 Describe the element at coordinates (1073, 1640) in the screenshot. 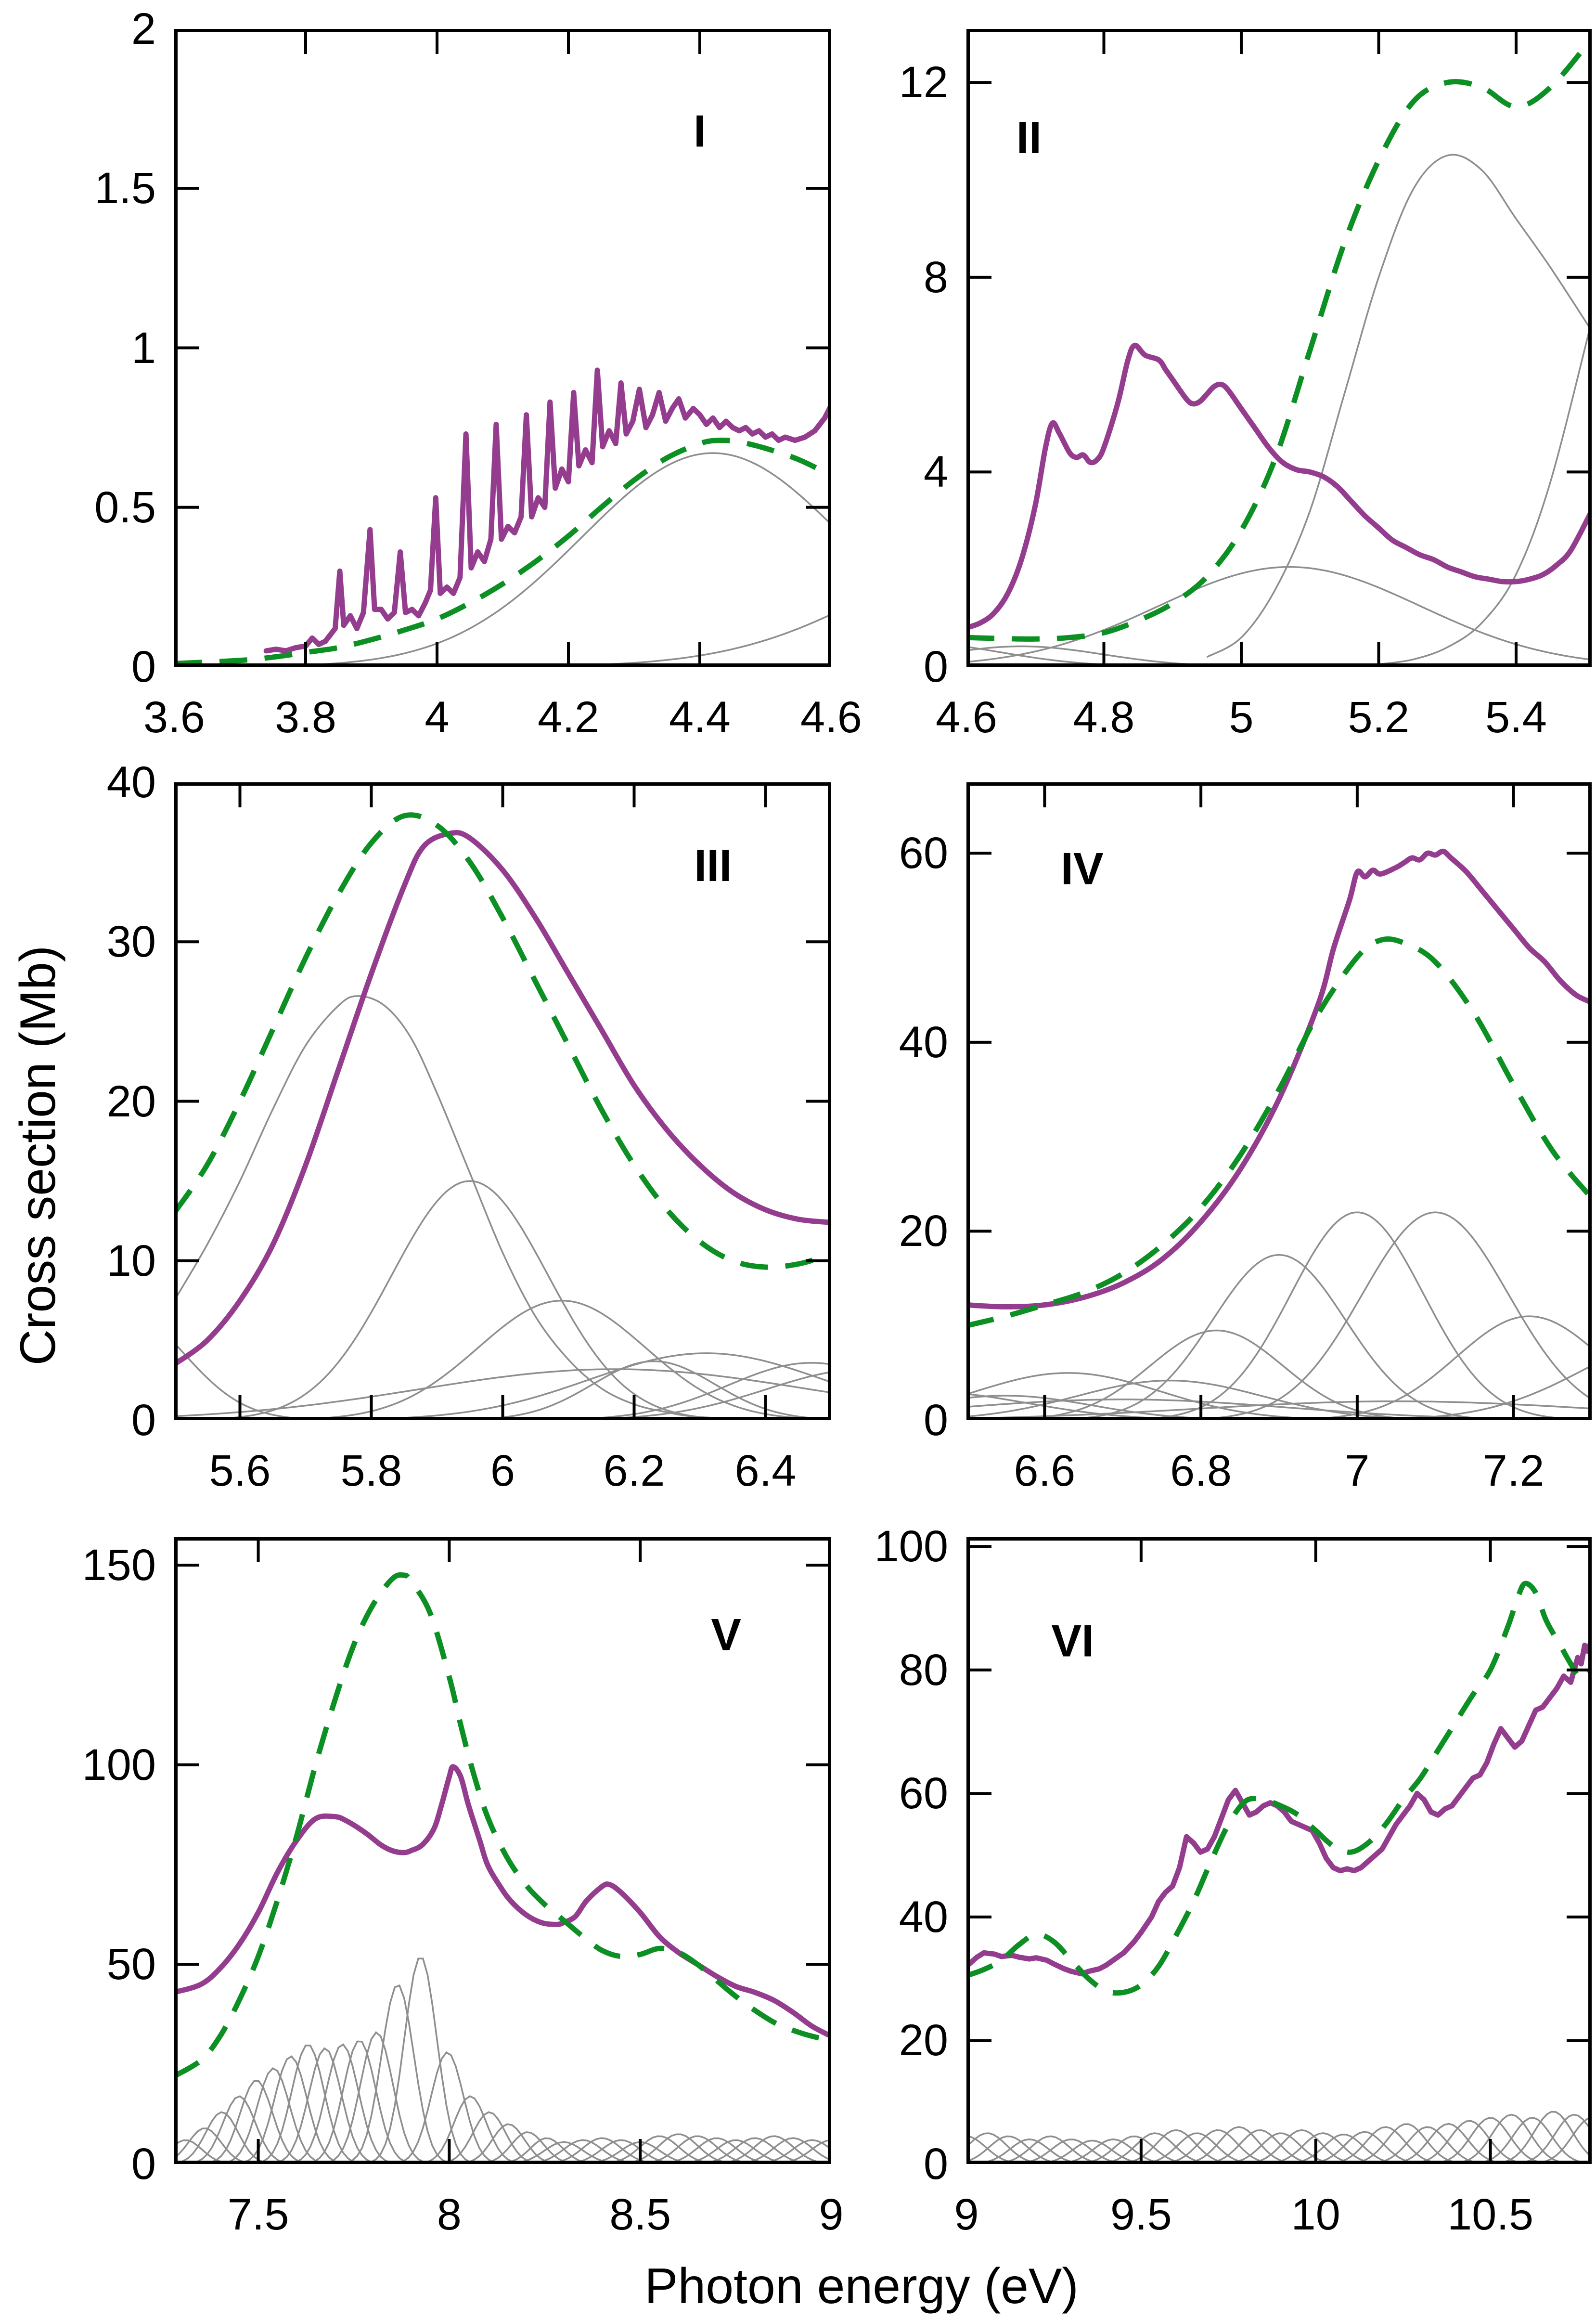

I see `panel-label-VI: VI` at that location.